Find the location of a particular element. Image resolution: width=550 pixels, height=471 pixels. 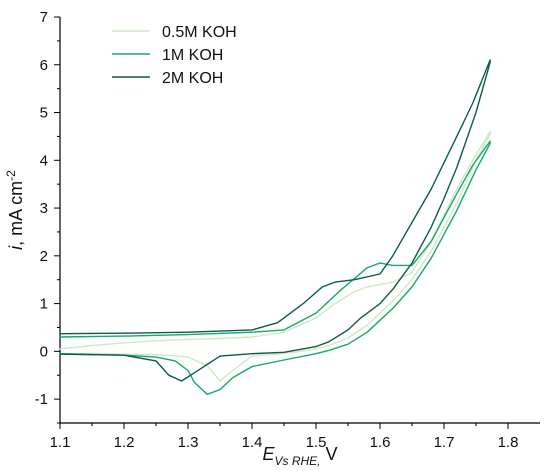

legend-label-1: 0.5M KOH is located at coordinates (199, 32).